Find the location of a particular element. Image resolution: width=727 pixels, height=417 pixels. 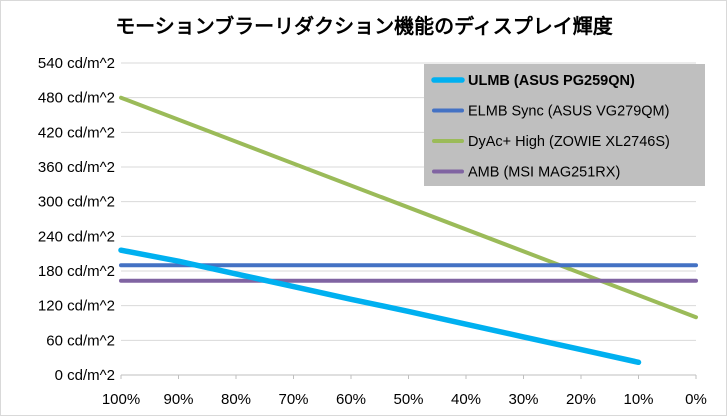

legend-box is located at coordinates (564, 125).